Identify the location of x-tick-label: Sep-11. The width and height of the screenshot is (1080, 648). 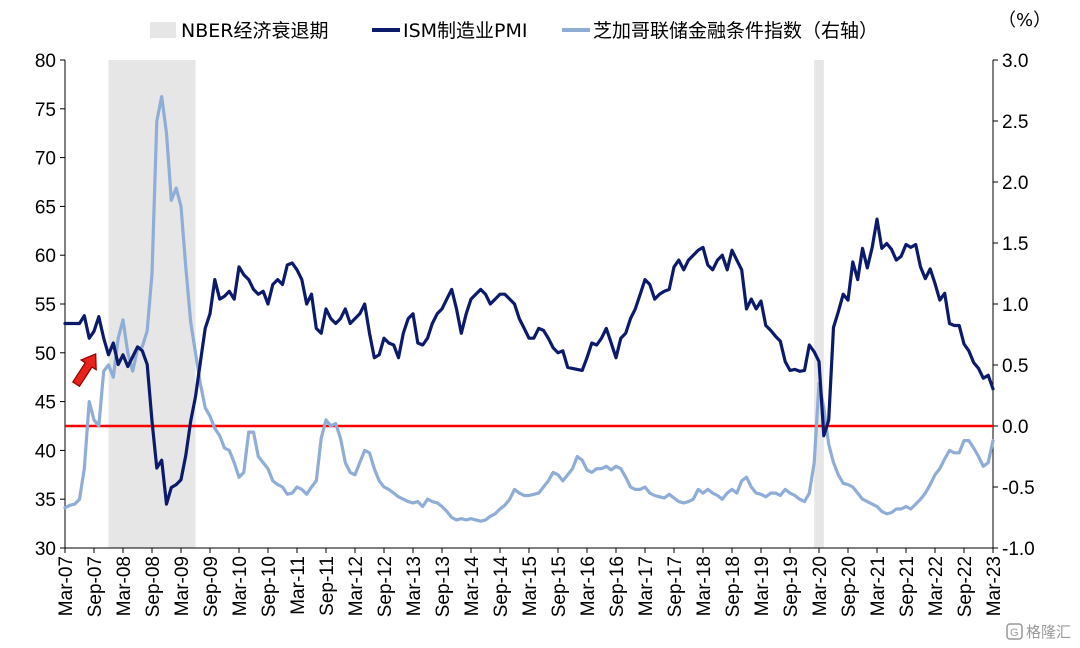
(327, 586).